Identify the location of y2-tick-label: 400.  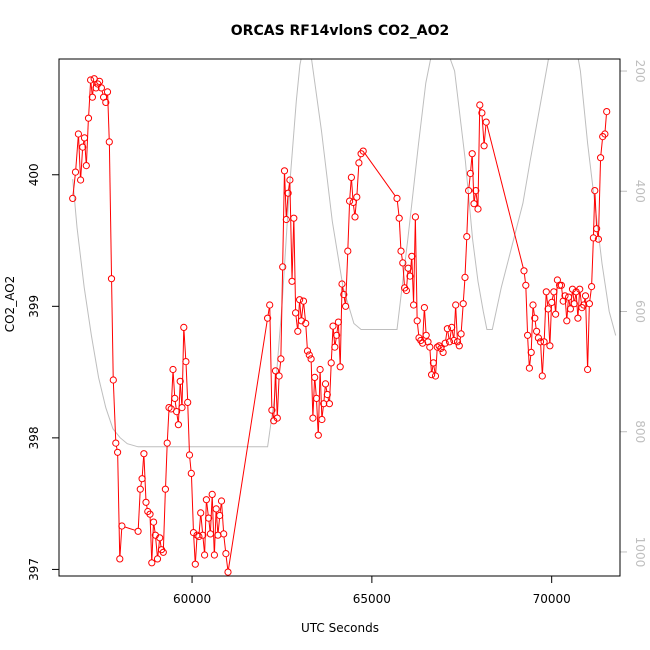
(640, 191).